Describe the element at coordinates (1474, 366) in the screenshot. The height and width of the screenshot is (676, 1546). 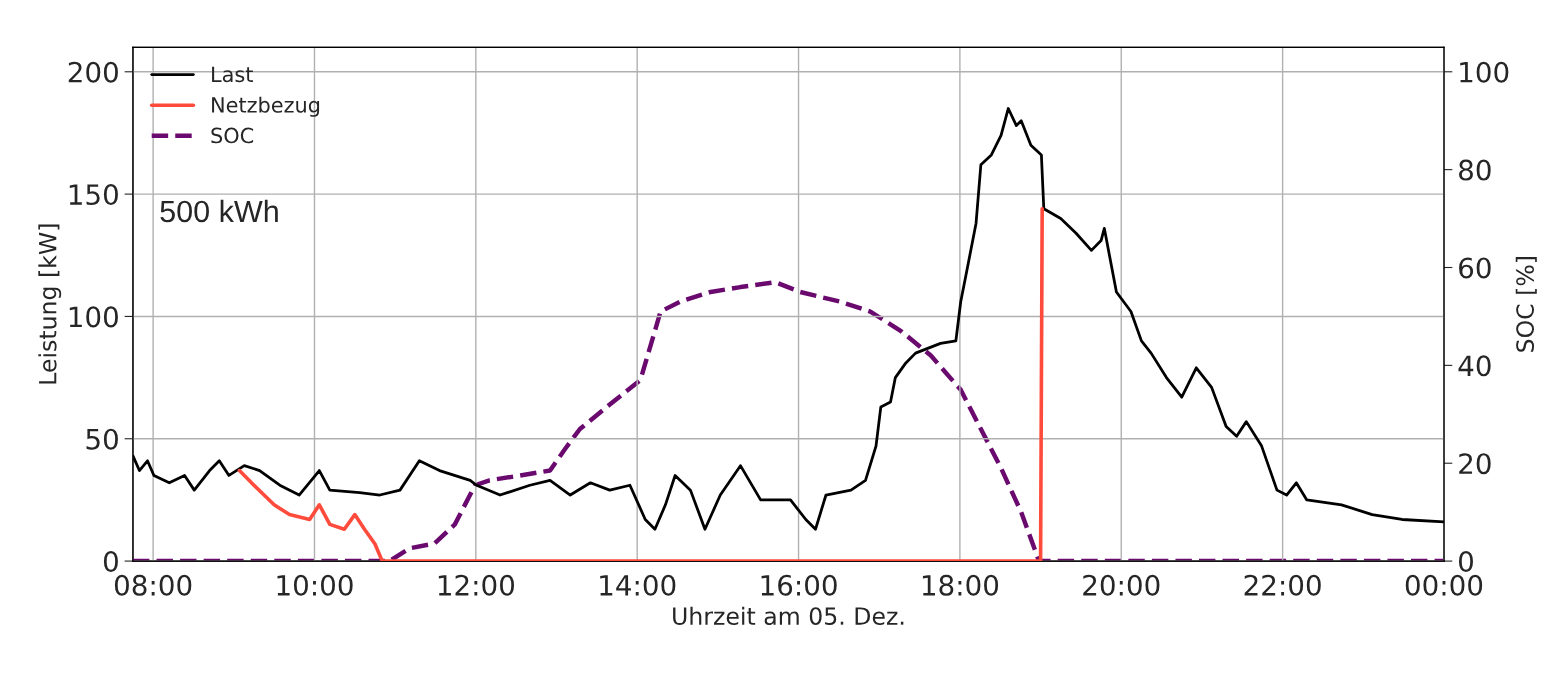
I see `y2-tick-label: 40` at that location.